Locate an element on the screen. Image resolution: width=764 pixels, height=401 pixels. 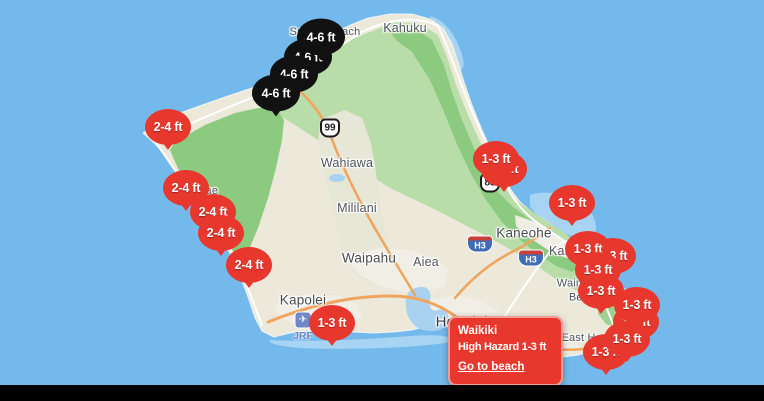
beach-hazard-tooltip: Waikiki High Hazard 1-3 ft Go to beach is located at coordinates (505, 351).